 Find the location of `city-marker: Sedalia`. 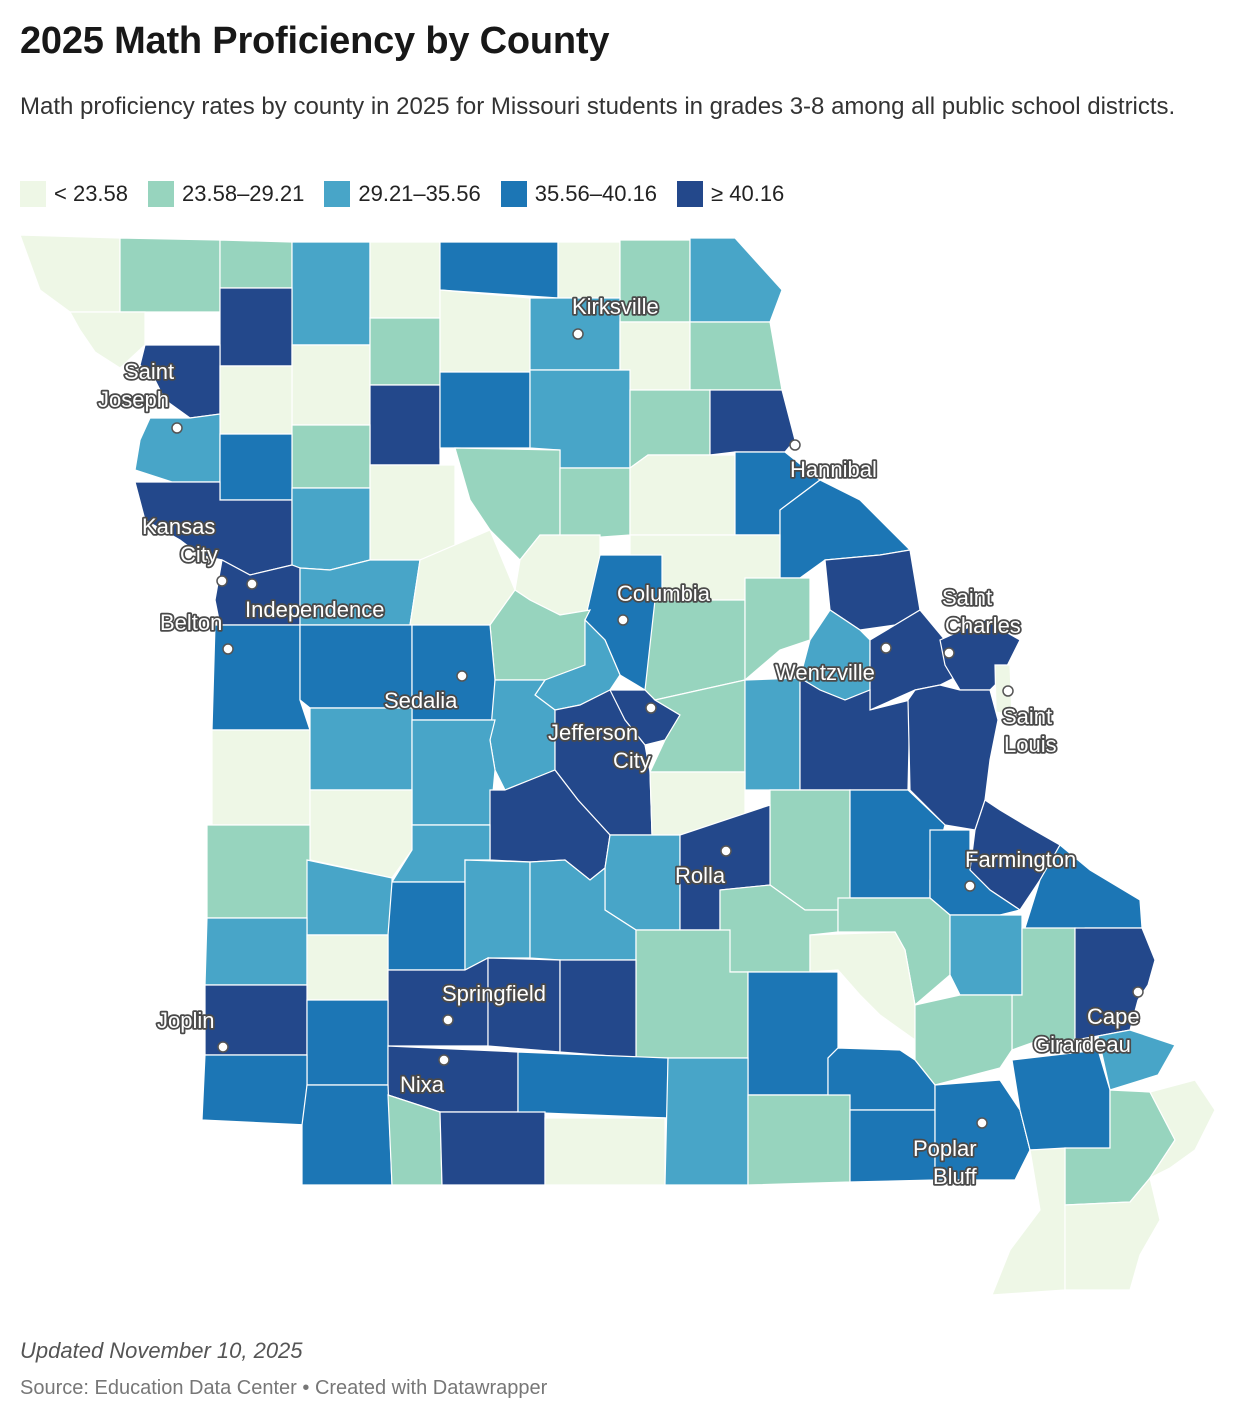

city-marker: Sedalia is located at coordinates (425, 692).